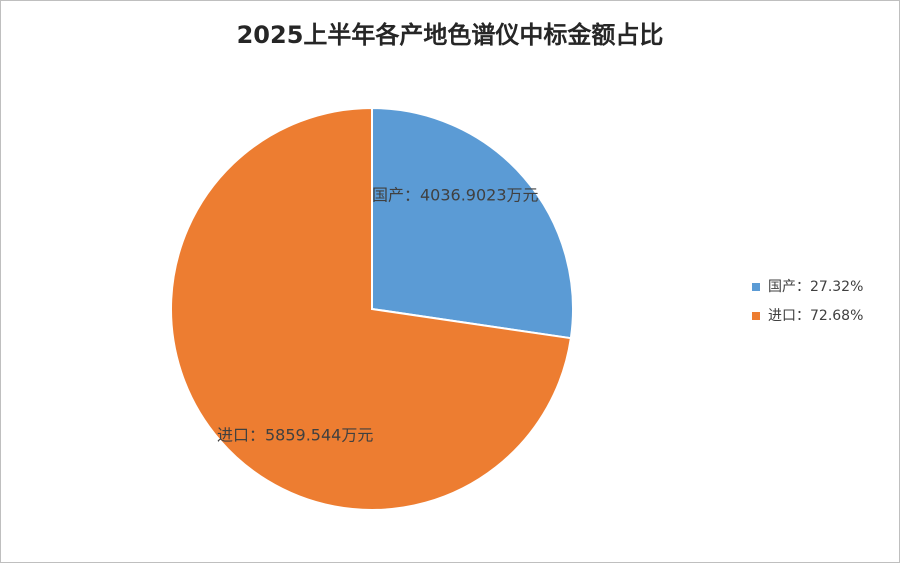  I want to click on data-label: 国产：4036.9023万元, so click(455, 195).